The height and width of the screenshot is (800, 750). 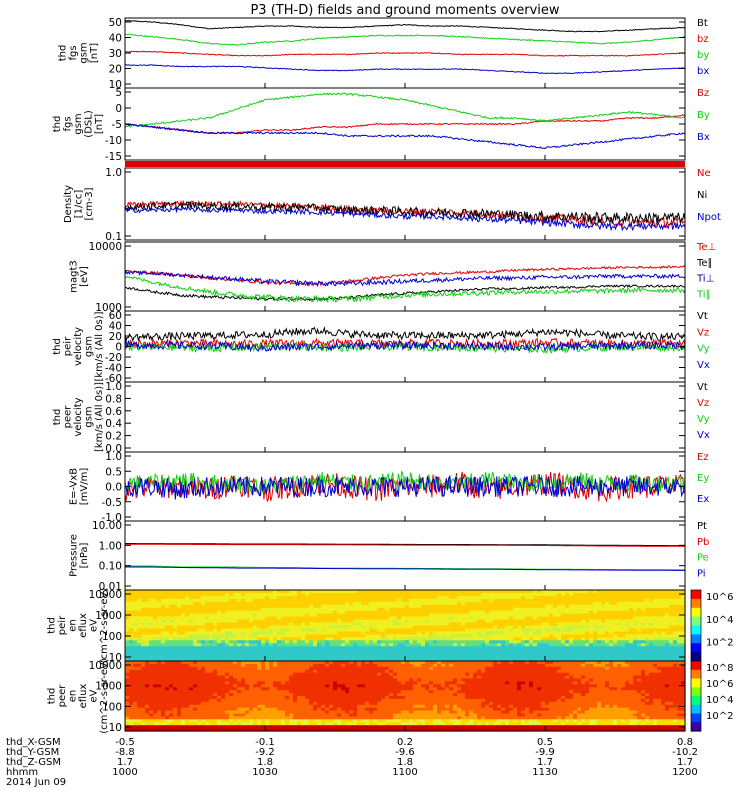 What do you see at coordinates (79, 204) in the screenshot?
I see `y-axis-label-line: [1/cc]` at bounding box center [79, 204].